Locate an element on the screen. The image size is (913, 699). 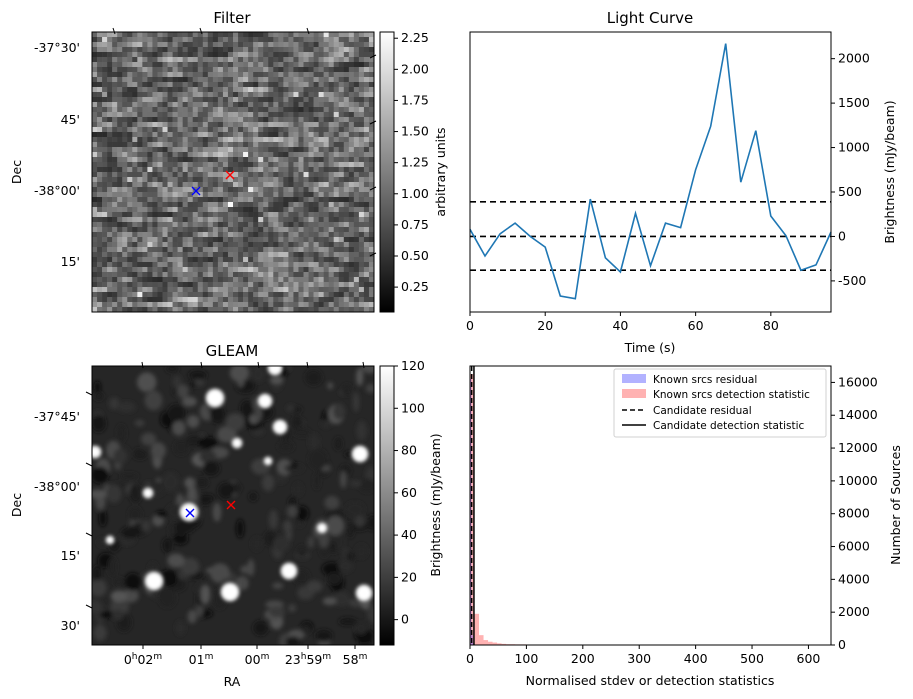
filter-colorbar-label: arbitrary units is located at coordinates (440, 171).